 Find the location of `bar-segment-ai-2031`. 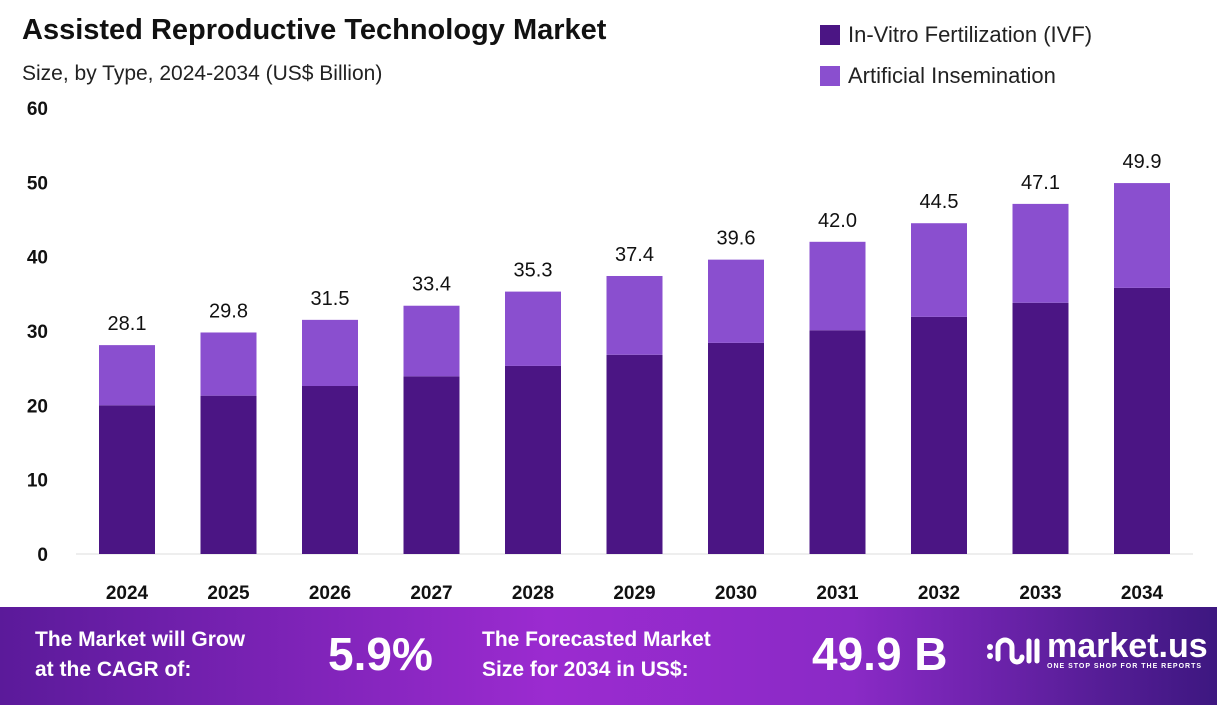

bar-segment-ai-2031 is located at coordinates (837, 286).